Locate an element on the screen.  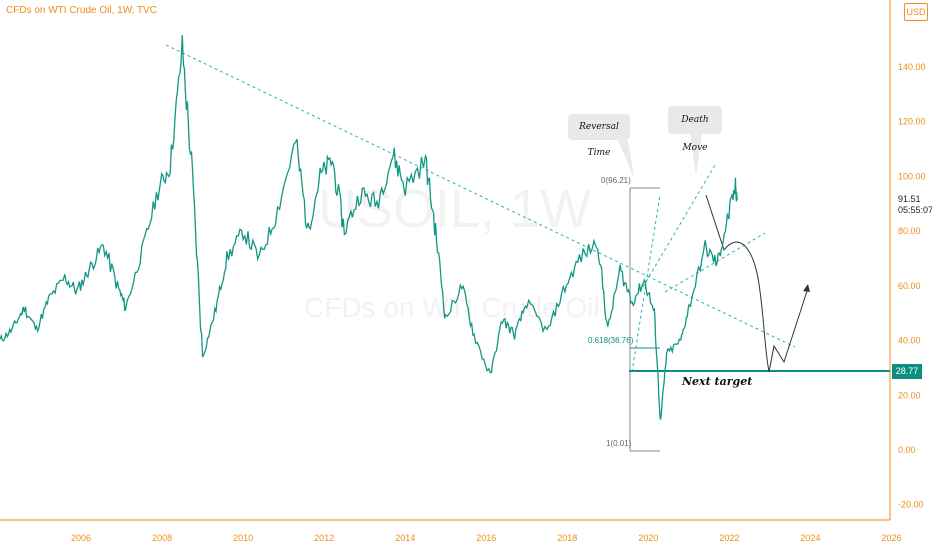
x-tick-label: 2010 is located at coordinates (243, 538).